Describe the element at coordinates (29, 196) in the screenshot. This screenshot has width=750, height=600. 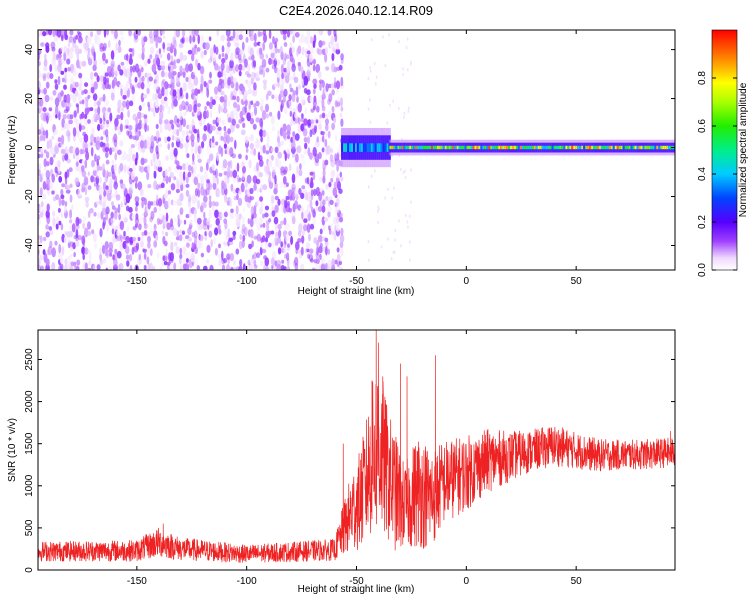
I see `spectrogram-y-tick-label: -20` at that location.